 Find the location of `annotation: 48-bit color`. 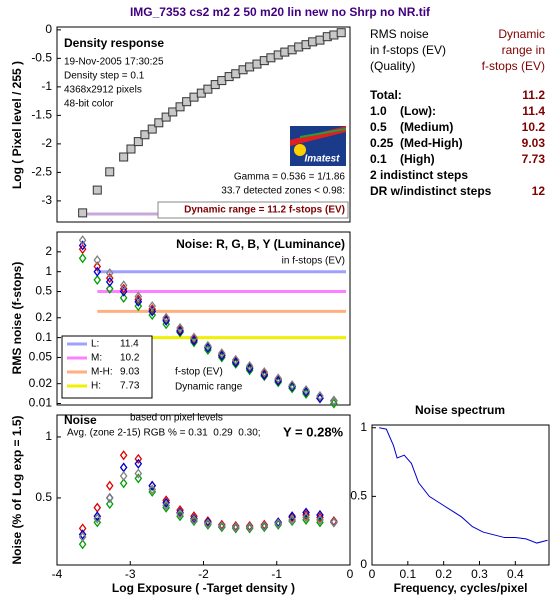

annotation: 48-bit color is located at coordinates (89, 104).